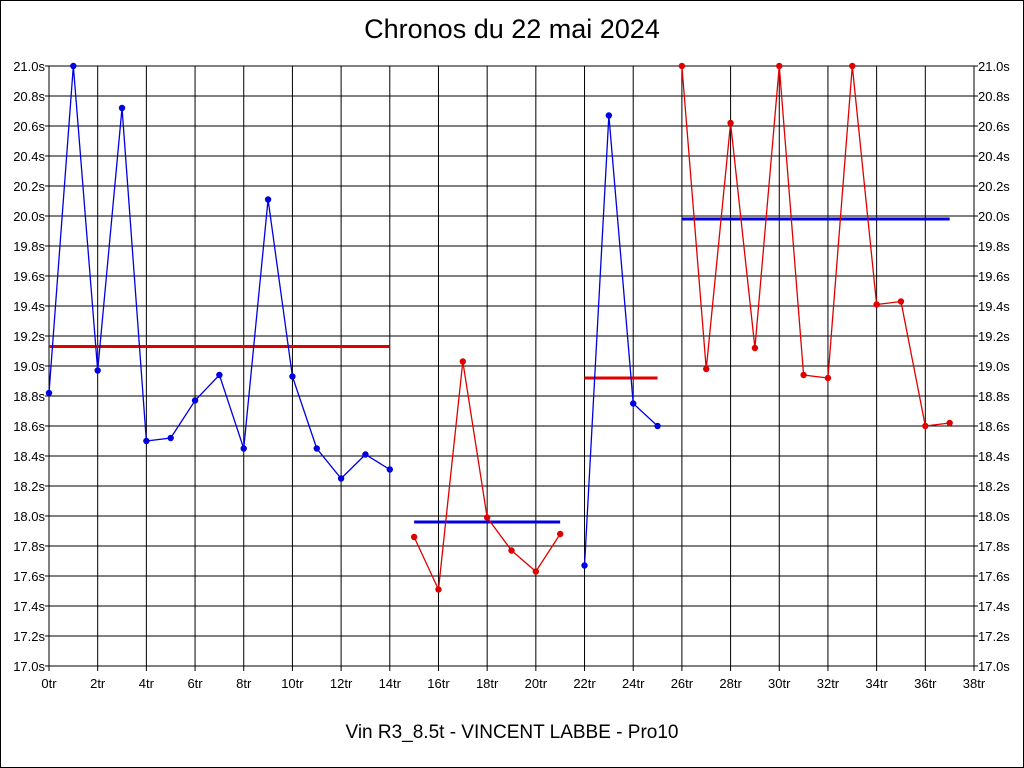  What do you see at coordinates (779, 683) in the screenshot?
I see `x-tick-label: 30tr` at bounding box center [779, 683].